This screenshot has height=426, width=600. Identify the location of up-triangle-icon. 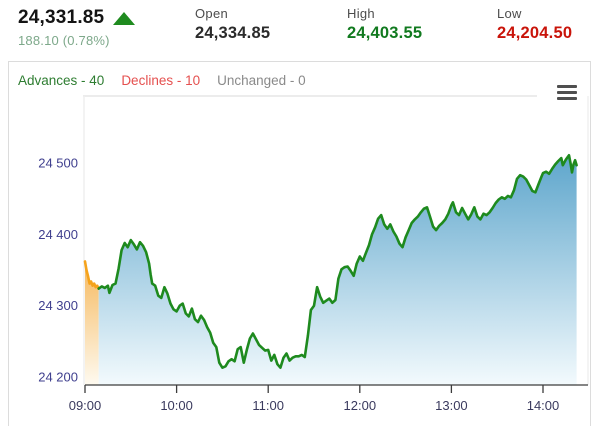
(124, 18).